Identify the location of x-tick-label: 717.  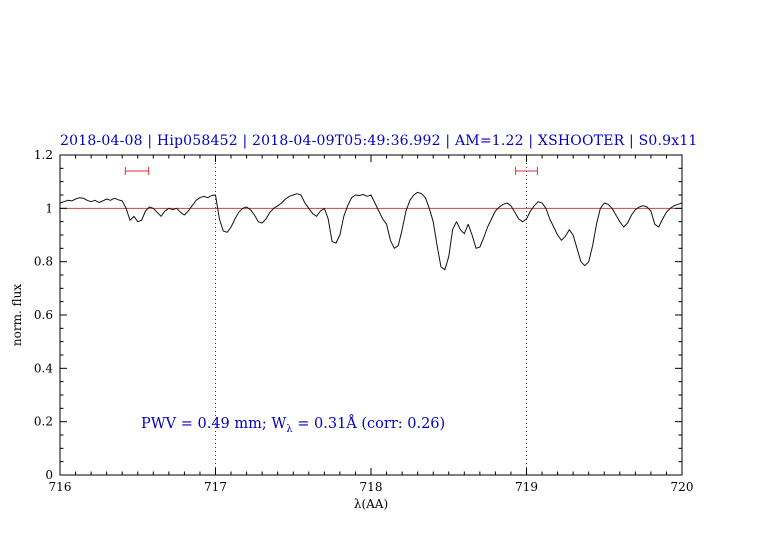
(215, 487).